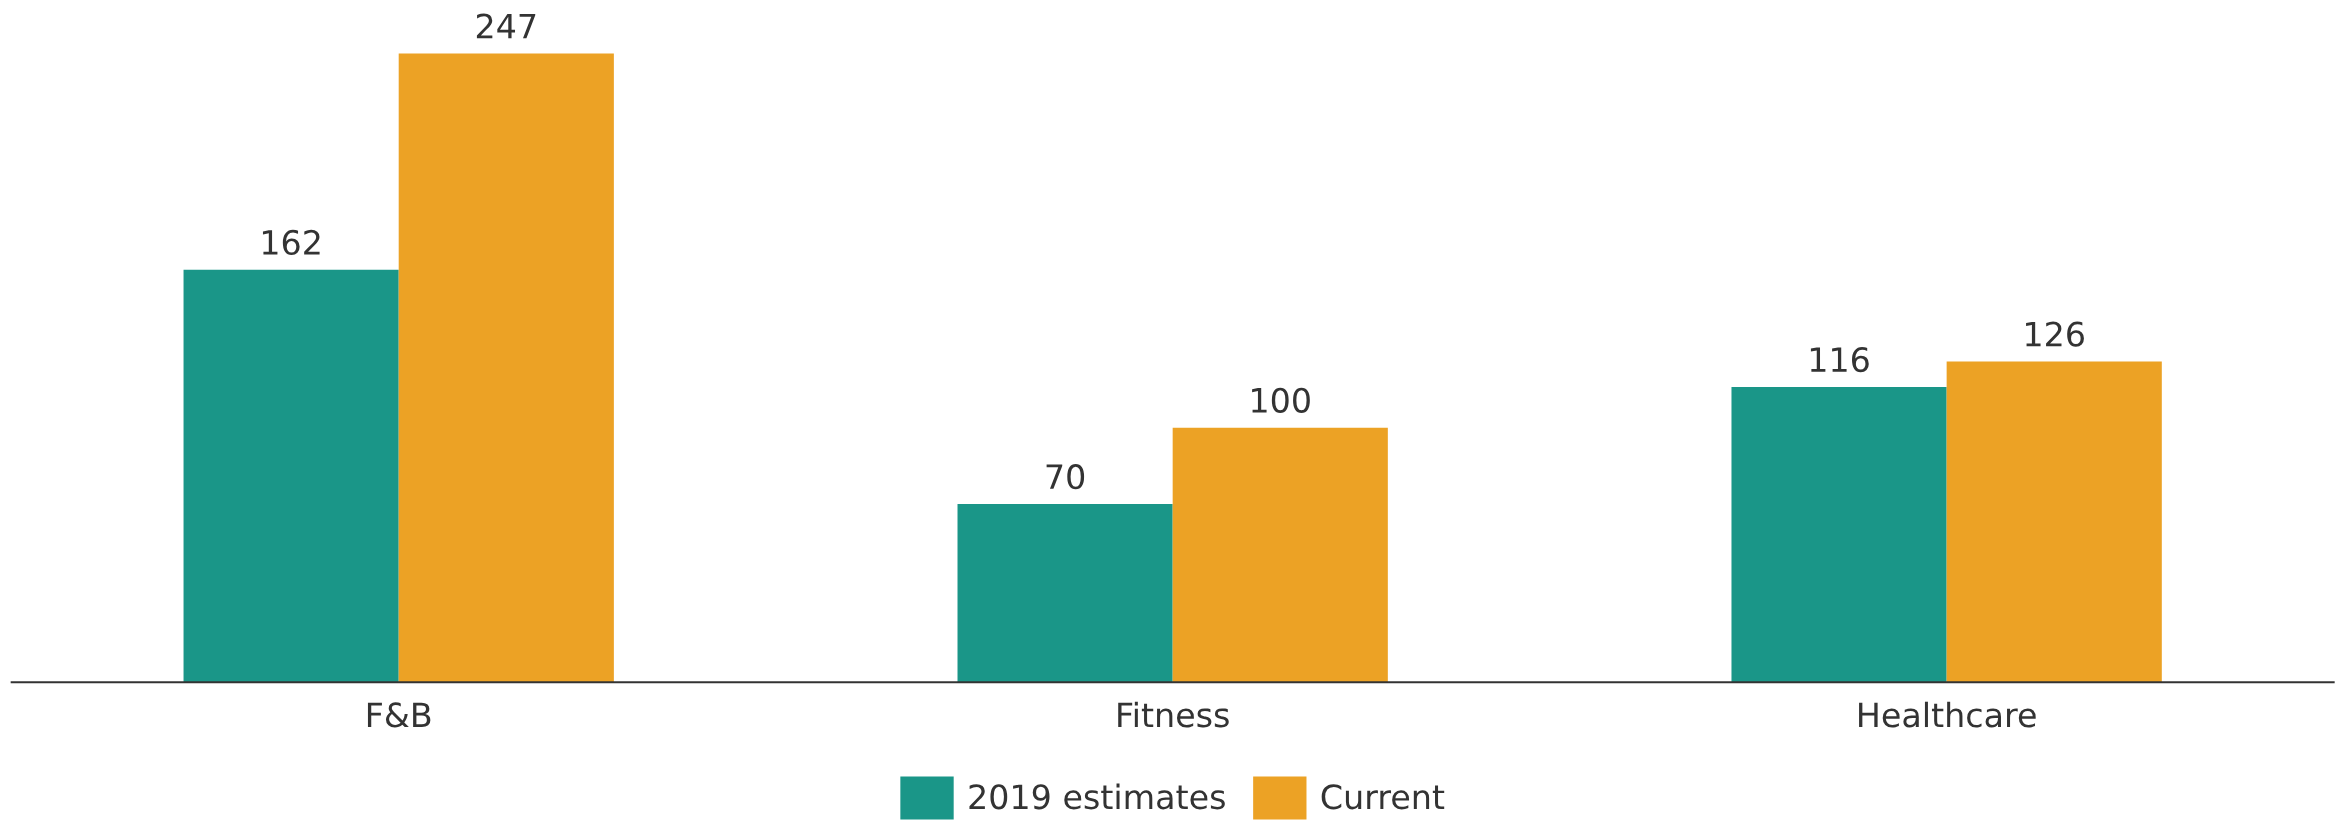 The height and width of the screenshot is (824, 2343). Describe the element at coordinates (291, 242) in the screenshot. I see `data-label: 162` at that location.